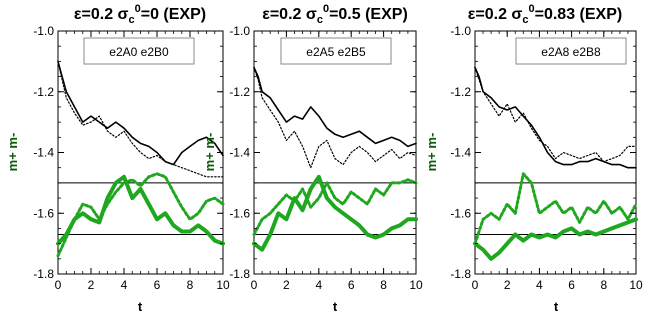 The height and width of the screenshot is (320, 659). I want to click on panel-3-title: ε=0.2 σc0=0.83 (EXP), so click(545, 14).